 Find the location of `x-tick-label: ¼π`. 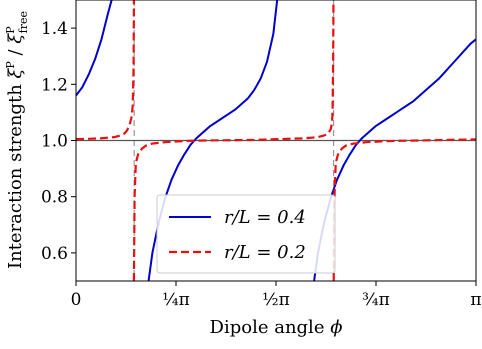

x-tick-label: ¼π is located at coordinates (176, 300).